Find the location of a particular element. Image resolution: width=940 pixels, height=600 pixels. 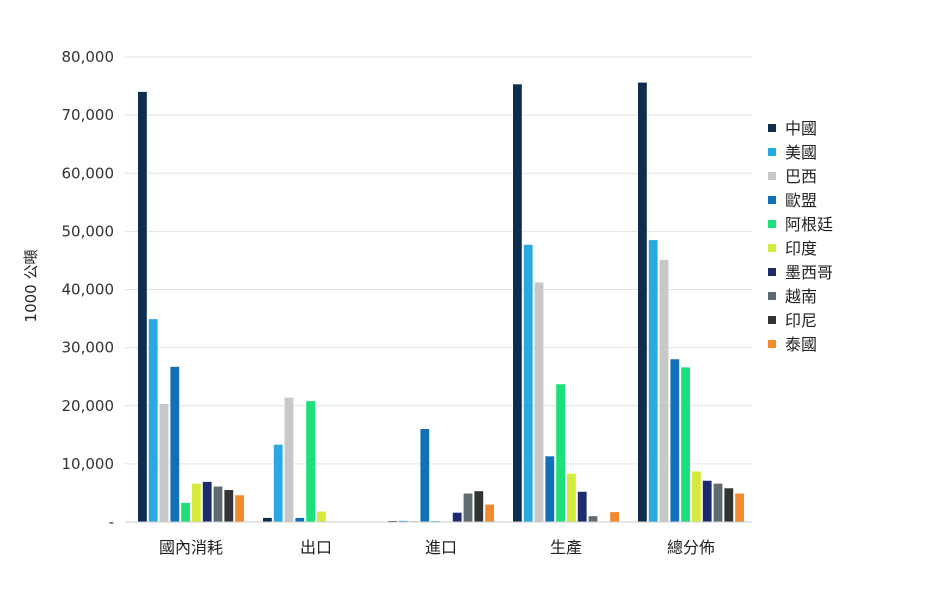

legend-item: 阿根廷 is located at coordinates (800, 224).